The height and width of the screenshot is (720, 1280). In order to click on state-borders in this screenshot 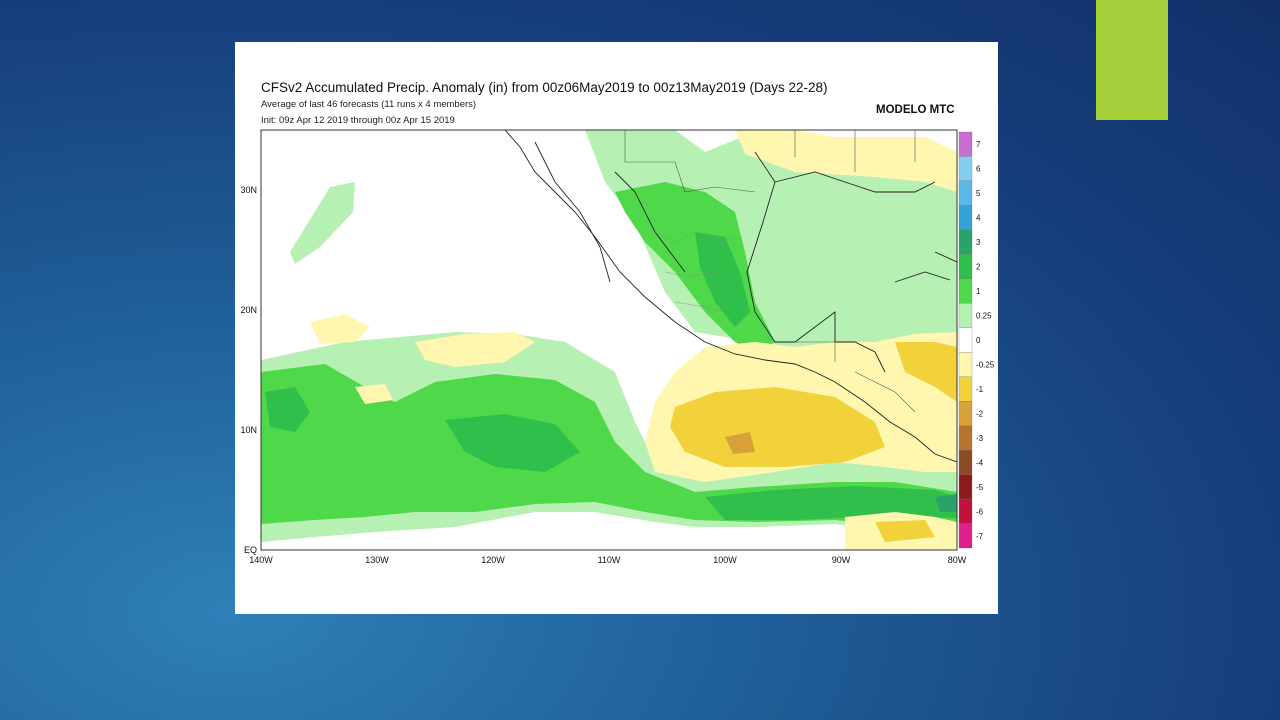, I will do `click(695, 272)`.